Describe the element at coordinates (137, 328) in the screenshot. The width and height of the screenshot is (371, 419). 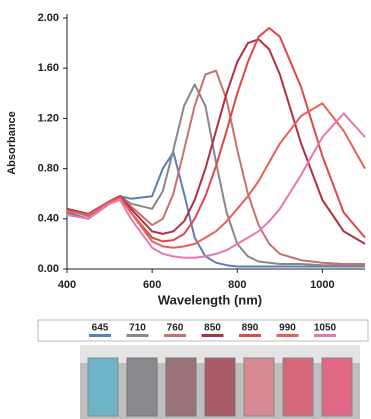
I see `legend-label: 710` at that location.